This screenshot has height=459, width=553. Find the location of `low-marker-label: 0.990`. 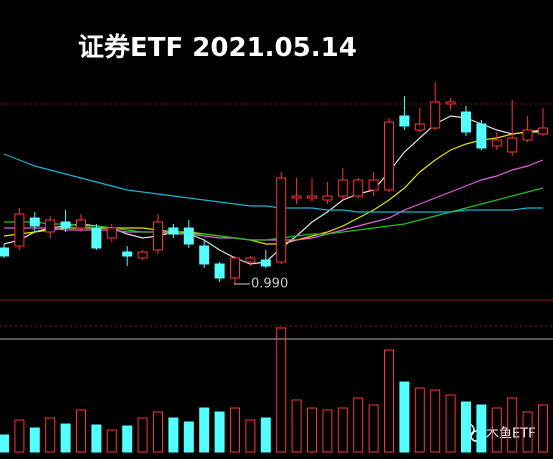

low-marker-label: 0.990 is located at coordinates (269, 284).